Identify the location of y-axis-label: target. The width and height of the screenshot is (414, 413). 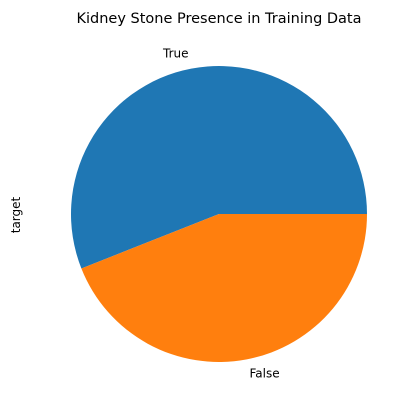
(16, 214).